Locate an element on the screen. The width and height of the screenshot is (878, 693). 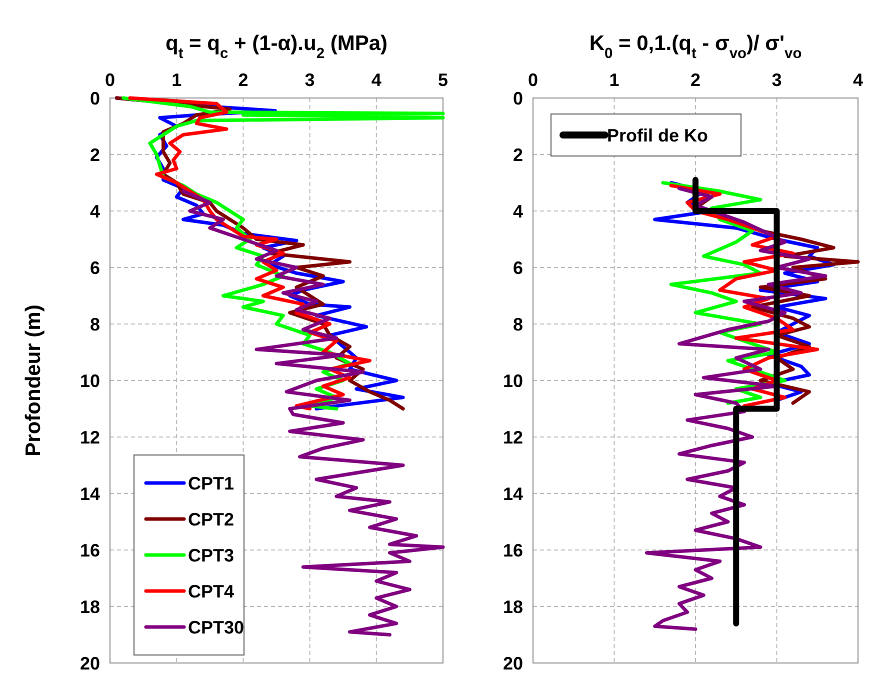
chart-title: K$_{0}$ = 0,1.(q$_{t}$ - σ$_{vo}$)/ σ'$_{vo}$ is located at coordinates (695, 47).